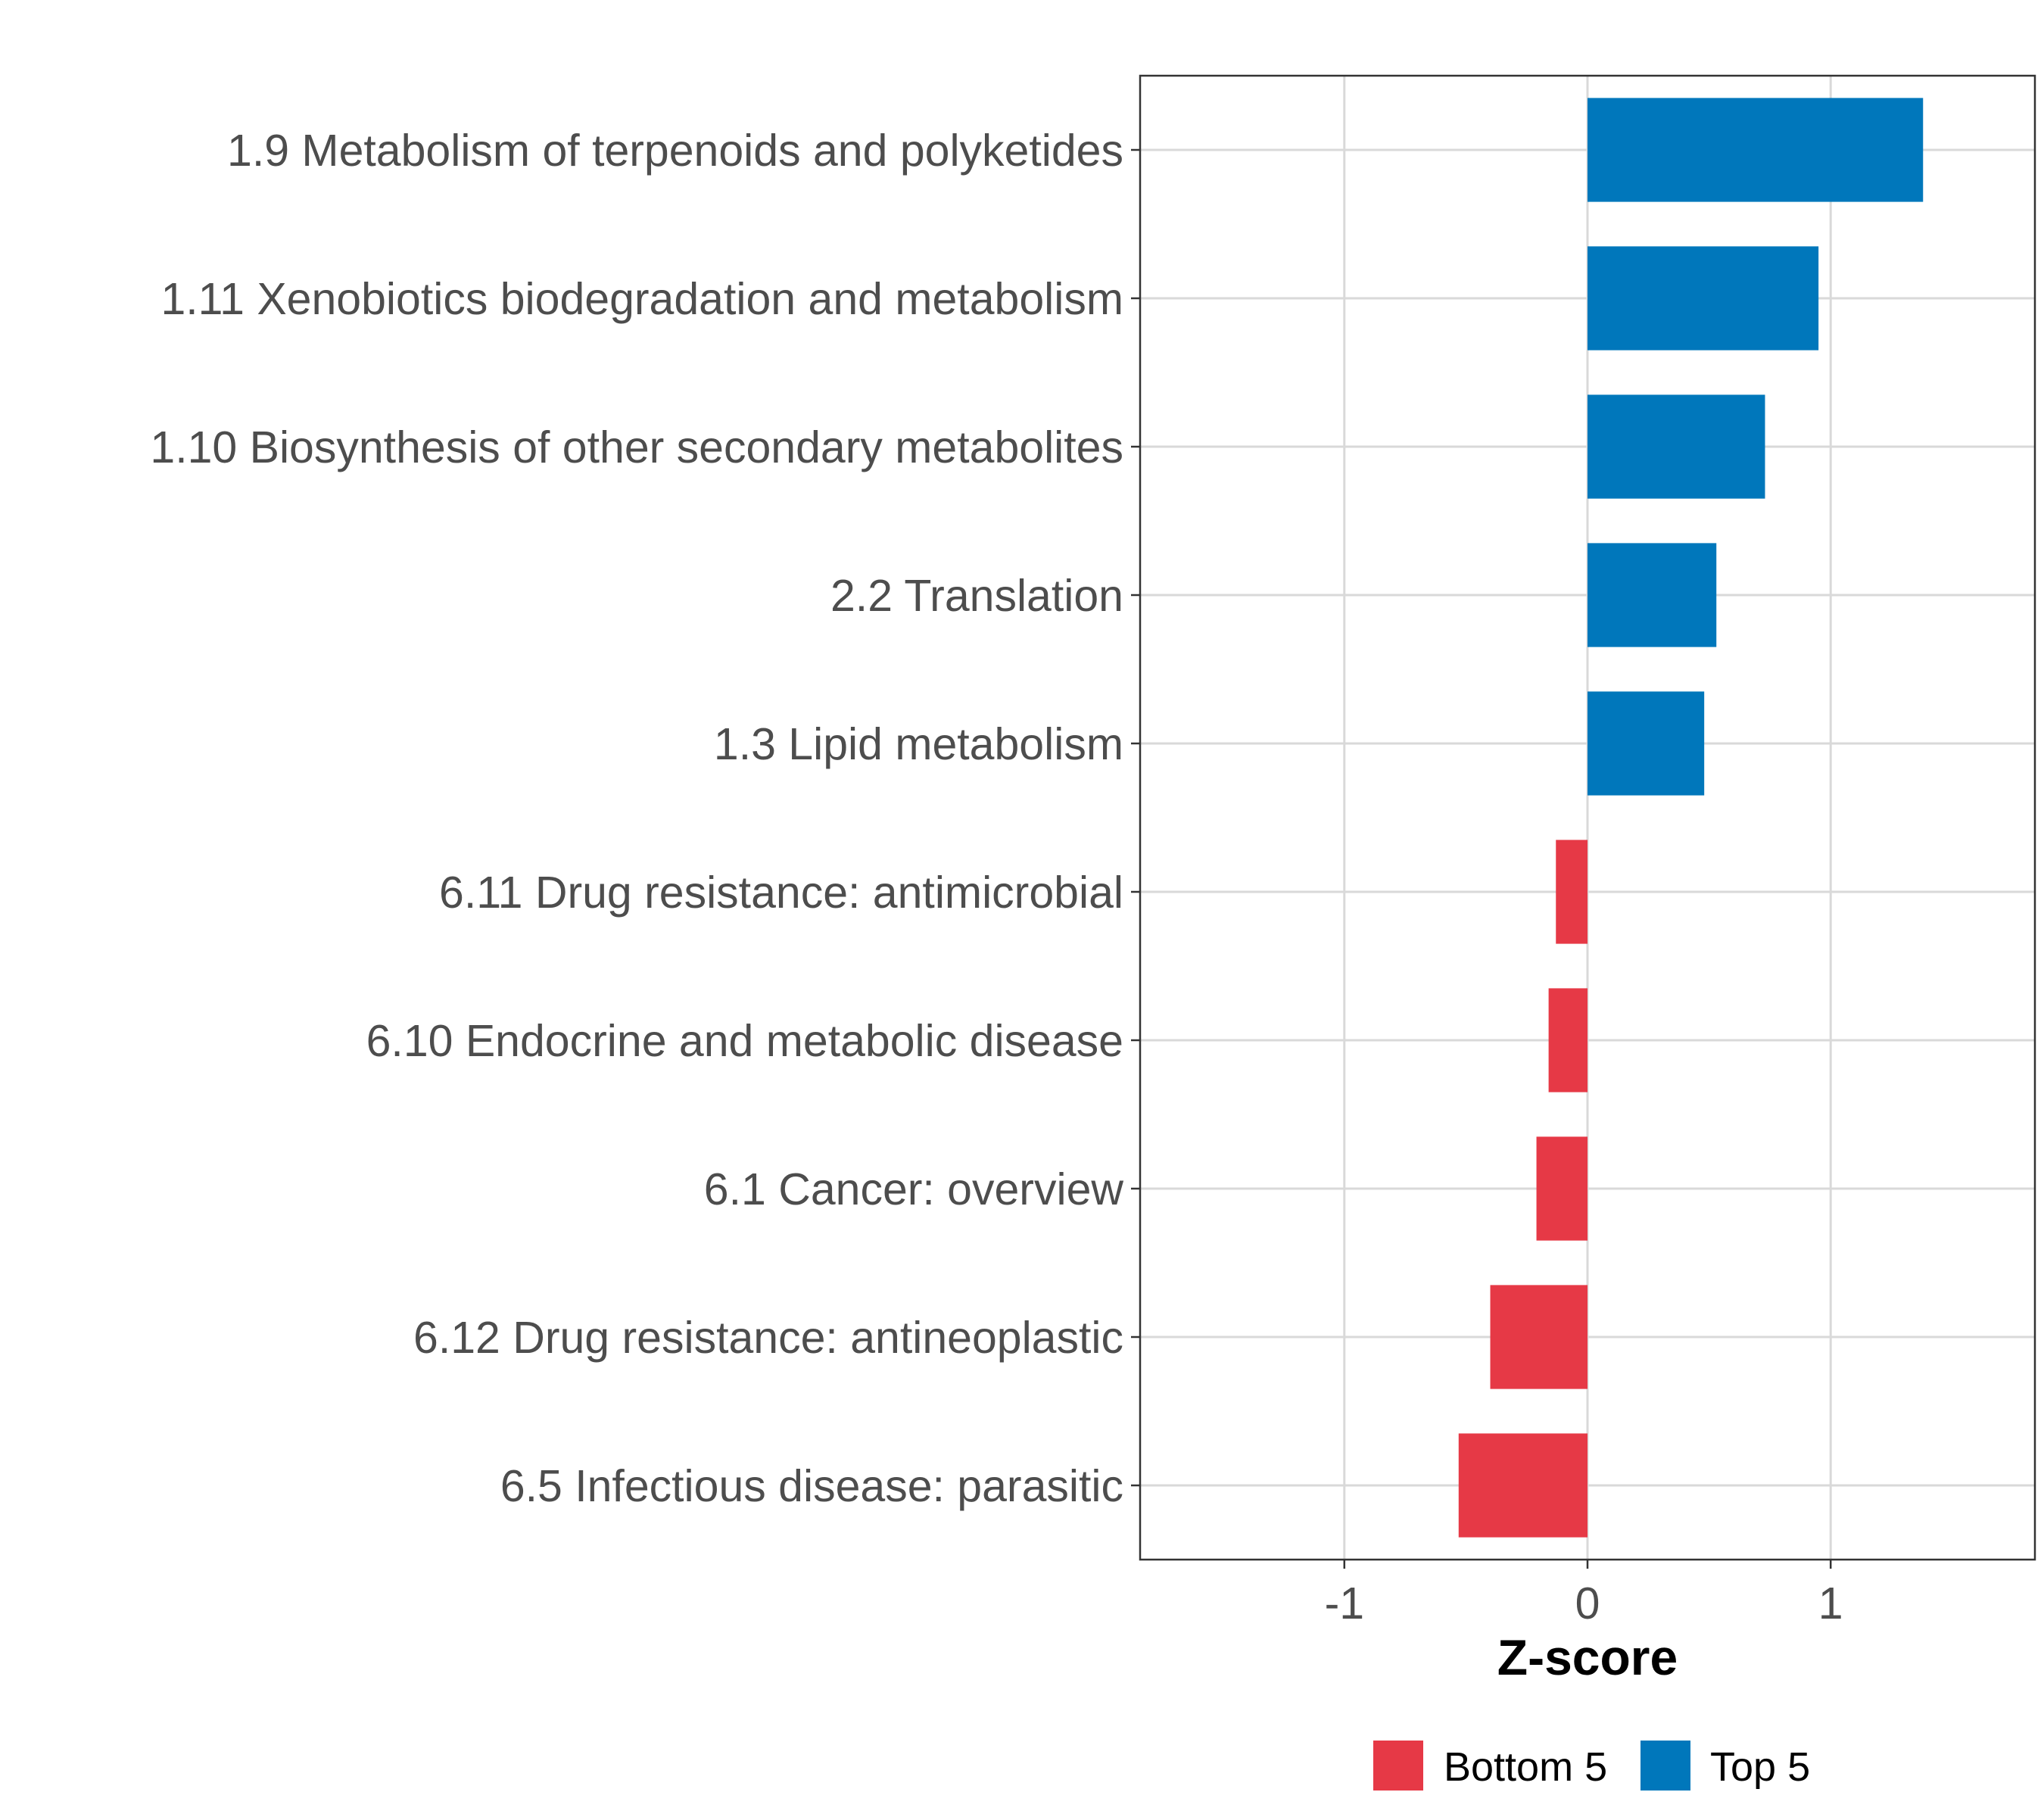 This screenshot has width=2044, height=1817. Describe the element at coordinates (1830, 1603) in the screenshot. I see `x-tick-label: 1` at that location.